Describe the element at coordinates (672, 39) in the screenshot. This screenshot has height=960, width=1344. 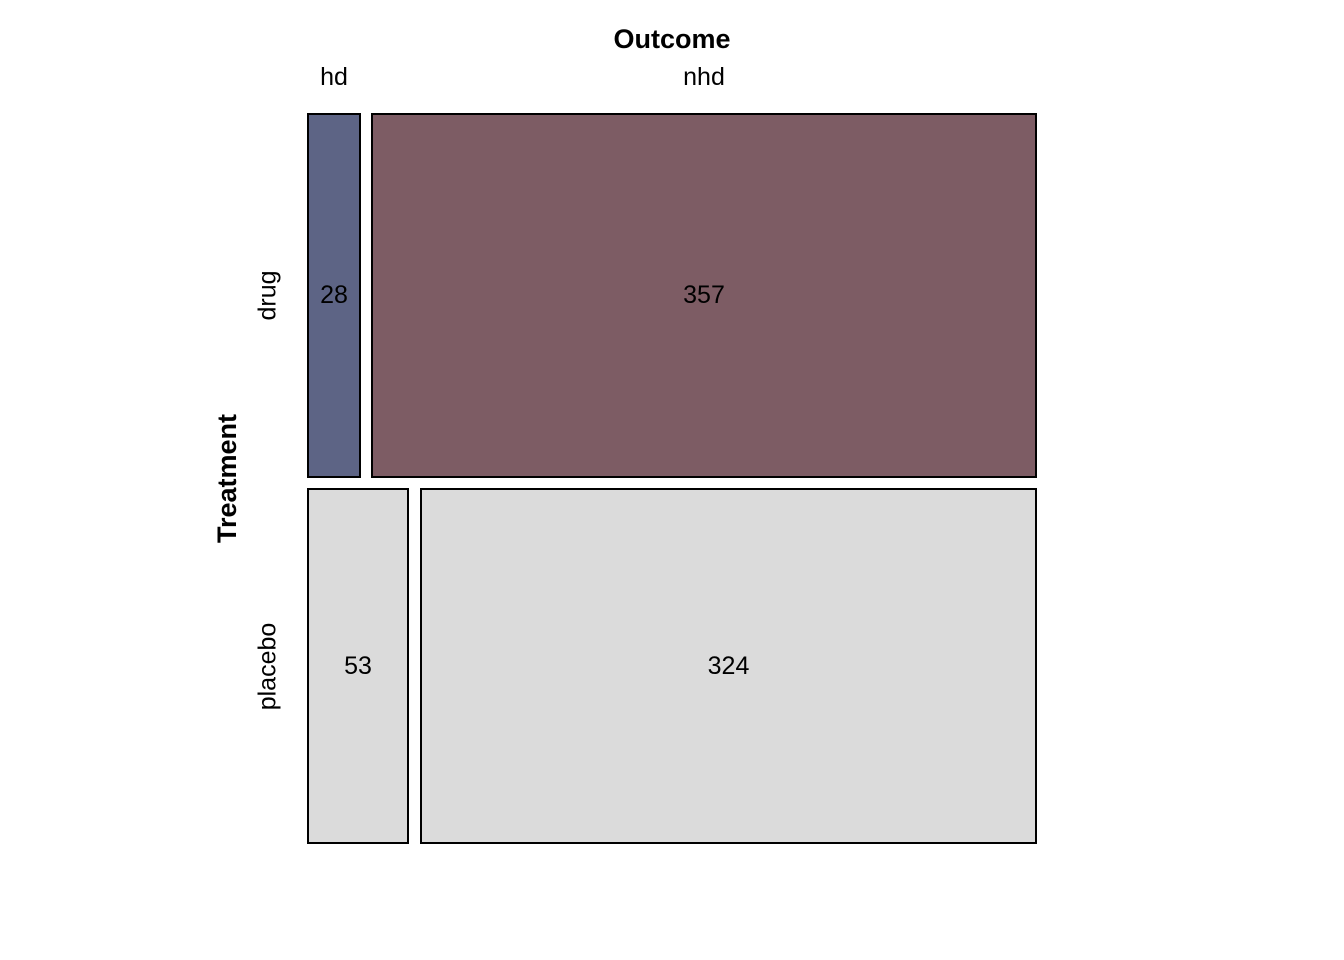
I see `chart-title-outcome: Outcome` at that location.